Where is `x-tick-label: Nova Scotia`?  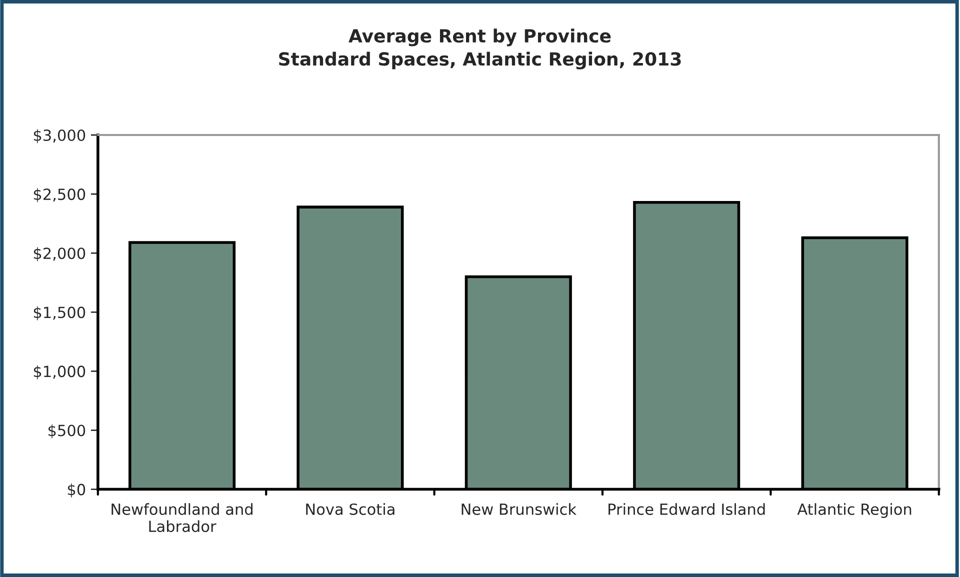
x-tick-label: Nova Scotia is located at coordinates (350, 509).